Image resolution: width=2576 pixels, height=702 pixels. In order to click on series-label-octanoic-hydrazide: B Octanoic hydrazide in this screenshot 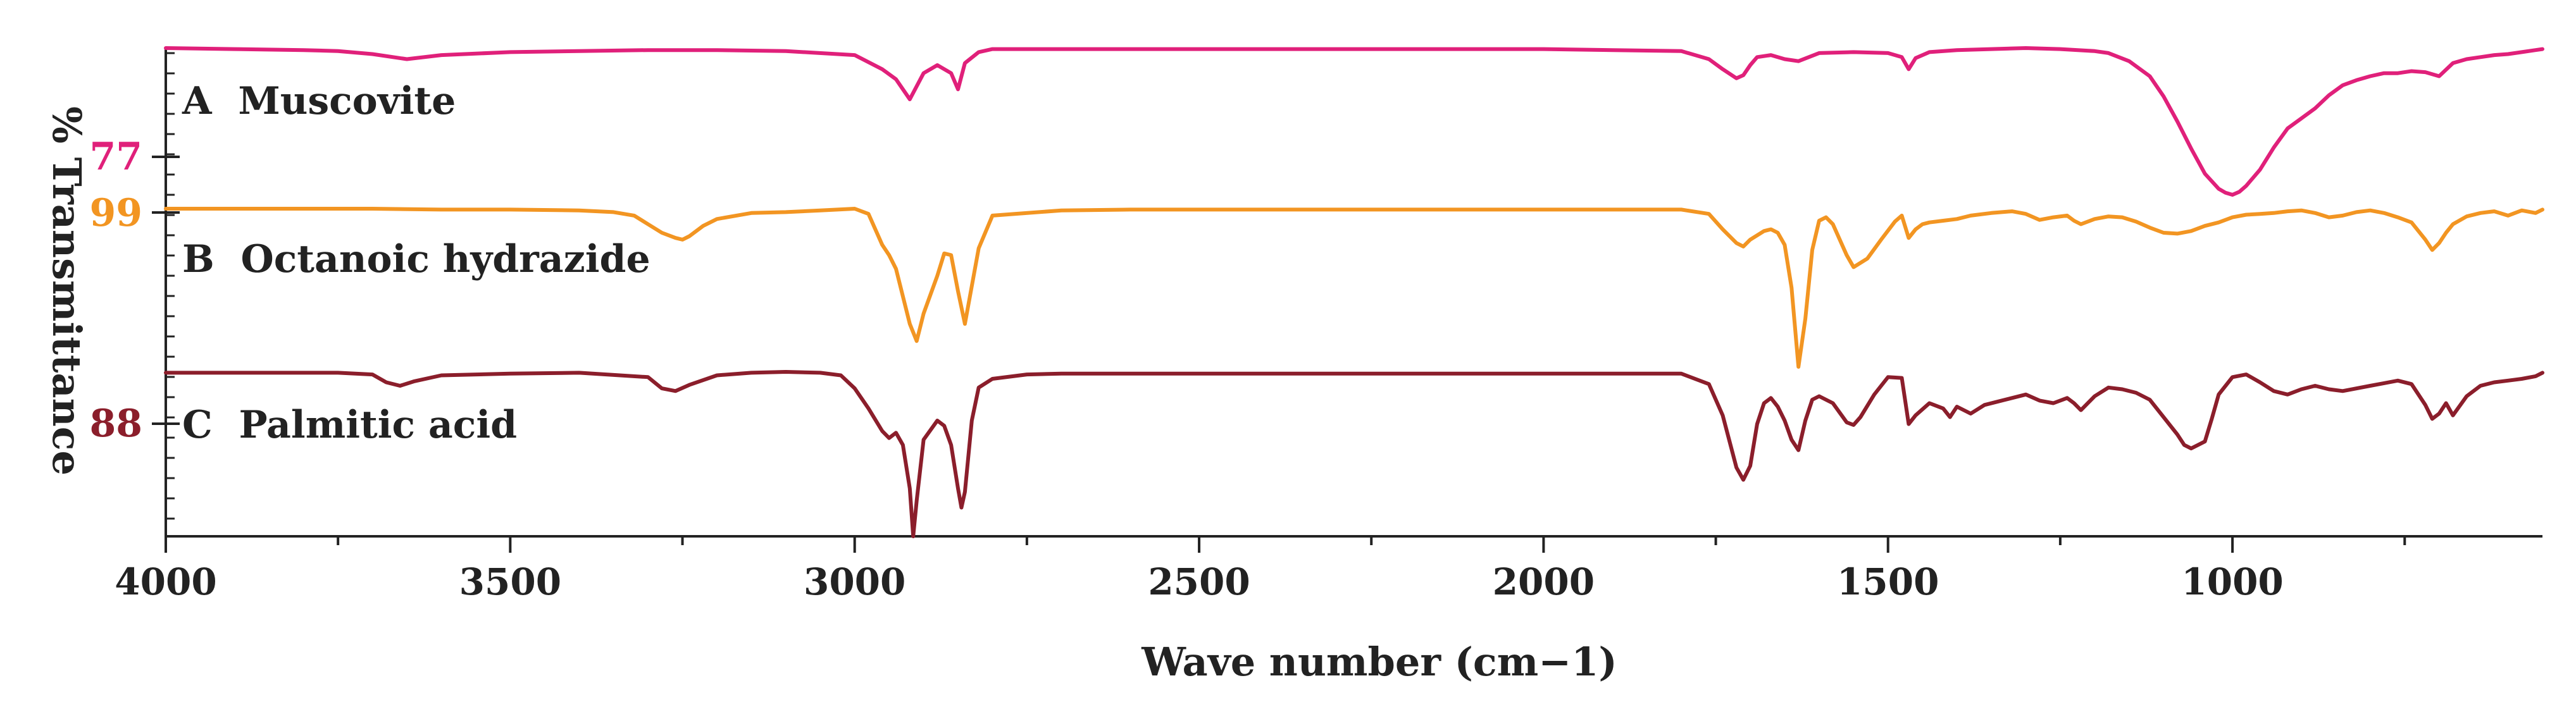, I will do `click(416, 259)`.